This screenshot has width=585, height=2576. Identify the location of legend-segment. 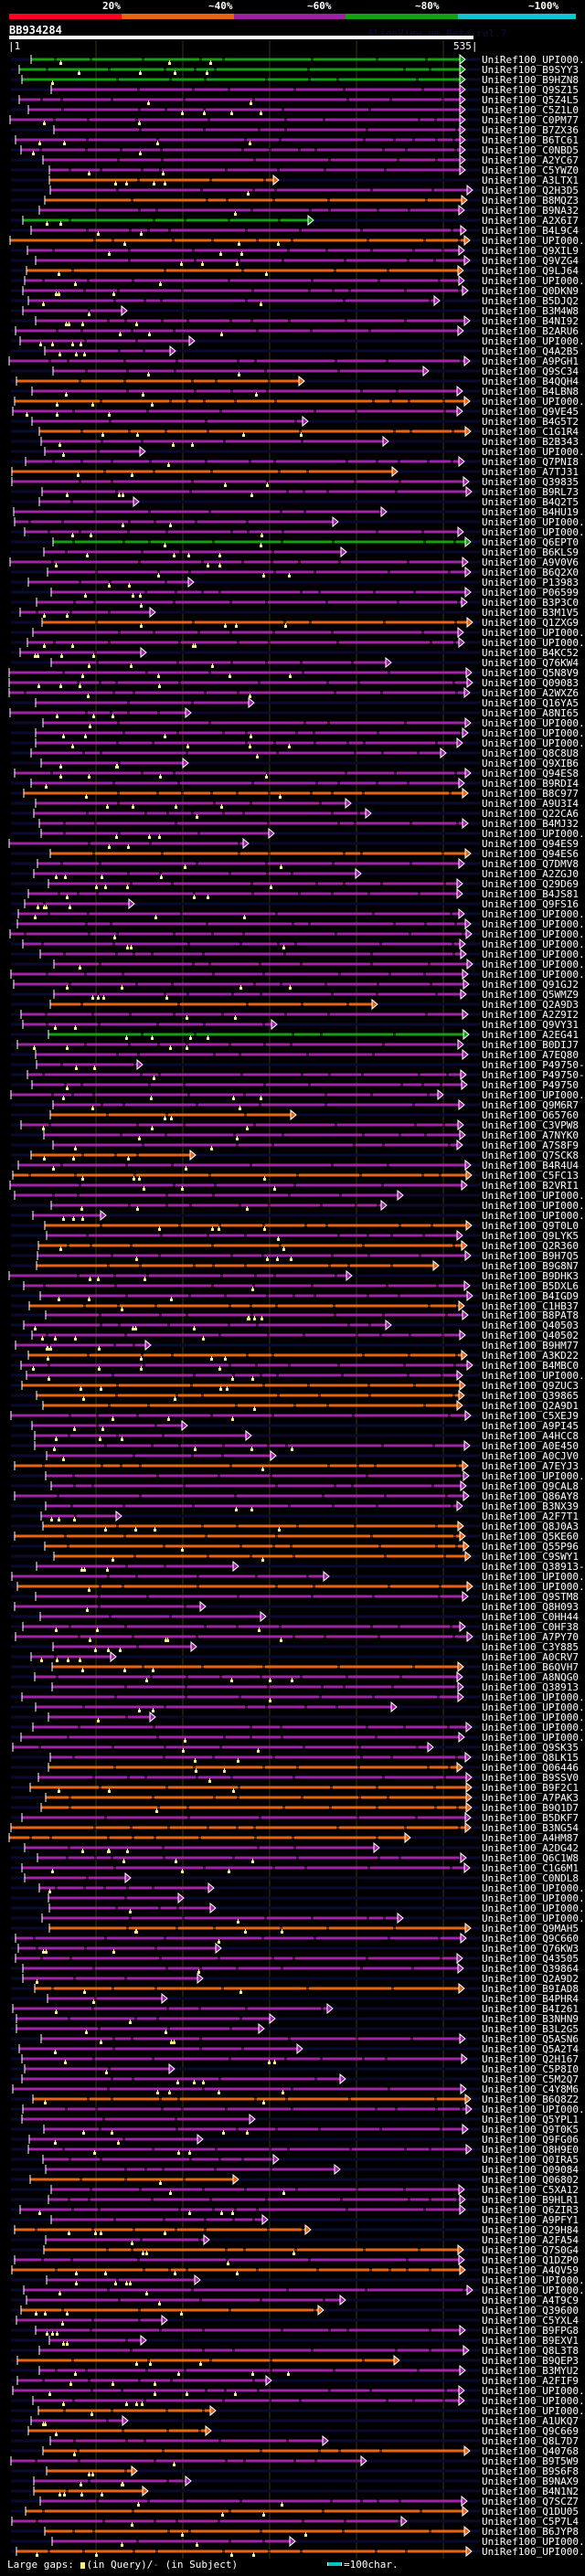
(403, 16).